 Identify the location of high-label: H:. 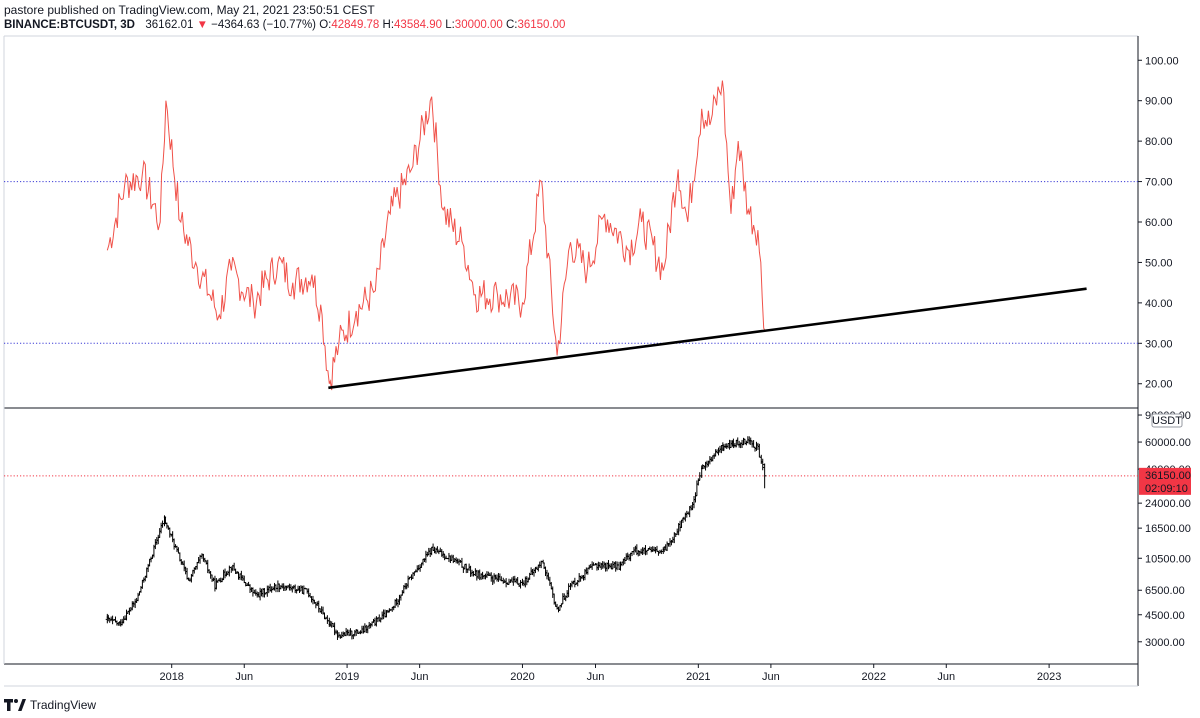
(388, 25).